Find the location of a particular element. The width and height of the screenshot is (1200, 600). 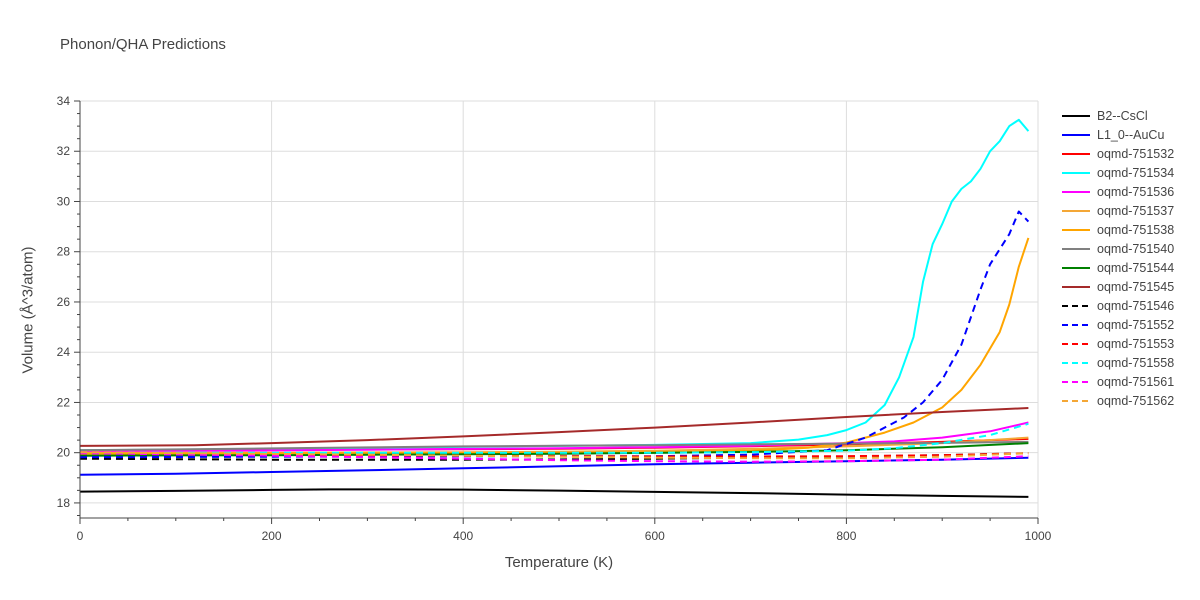

legend-item-oqmd-751537: oqmd-751537 is located at coordinates (1117, 210).